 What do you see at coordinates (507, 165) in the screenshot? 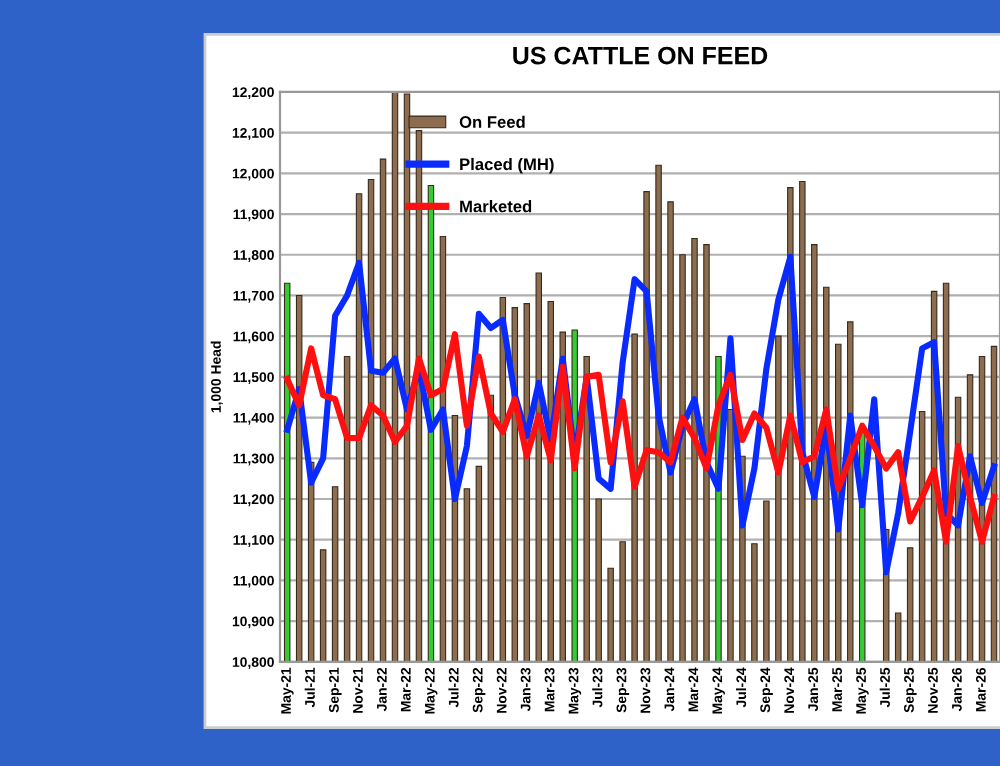
I see `legend-label: Placed (MH)` at bounding box center [507, 165].